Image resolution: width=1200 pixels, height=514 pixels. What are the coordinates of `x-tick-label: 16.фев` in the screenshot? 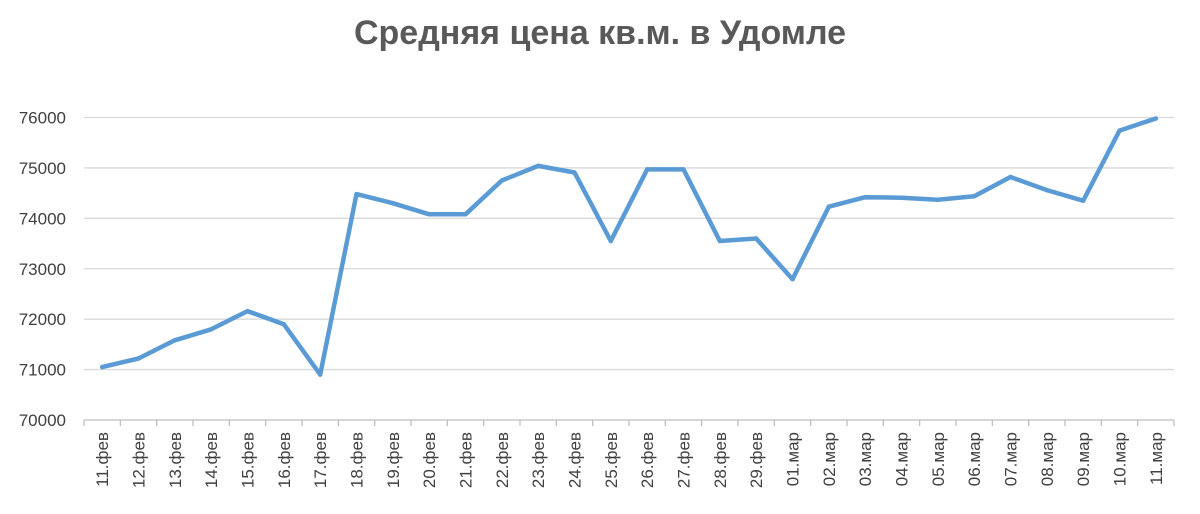 It's located at (284, 460).